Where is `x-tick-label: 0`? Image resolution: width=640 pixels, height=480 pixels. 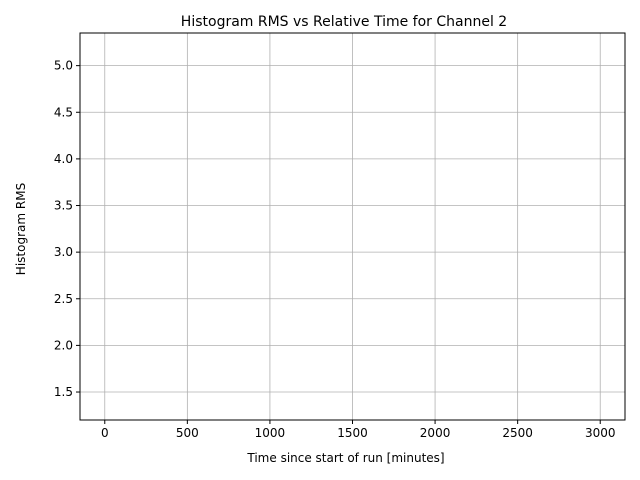
x-tick-label: 0 is located at coordinates (105, 433).